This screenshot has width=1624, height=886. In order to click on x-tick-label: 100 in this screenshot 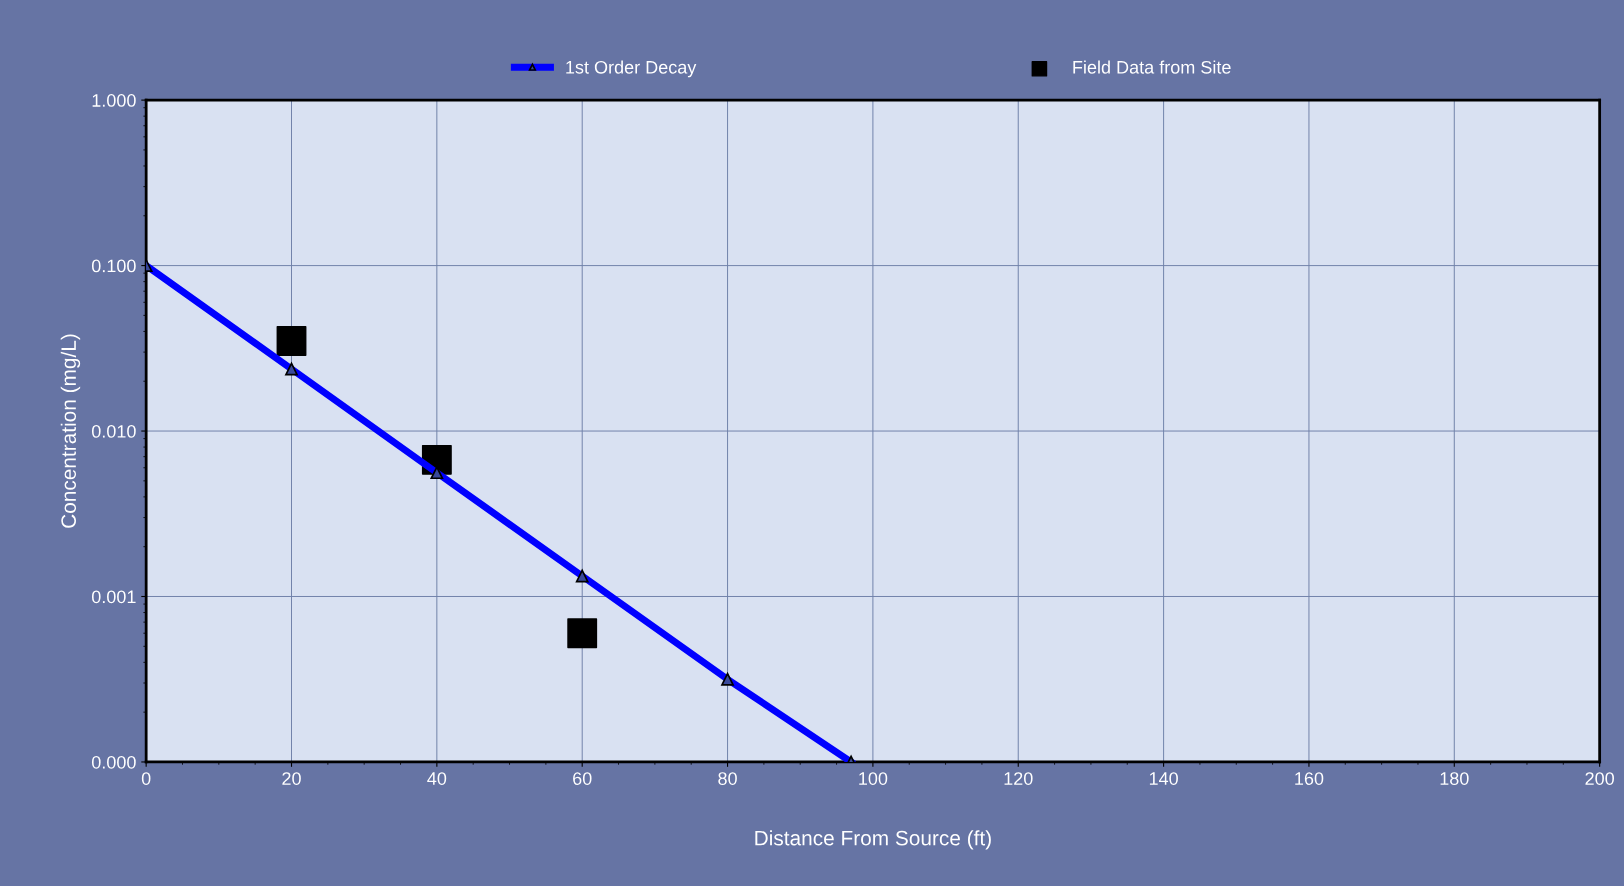, I will do `click(873, 778)`.